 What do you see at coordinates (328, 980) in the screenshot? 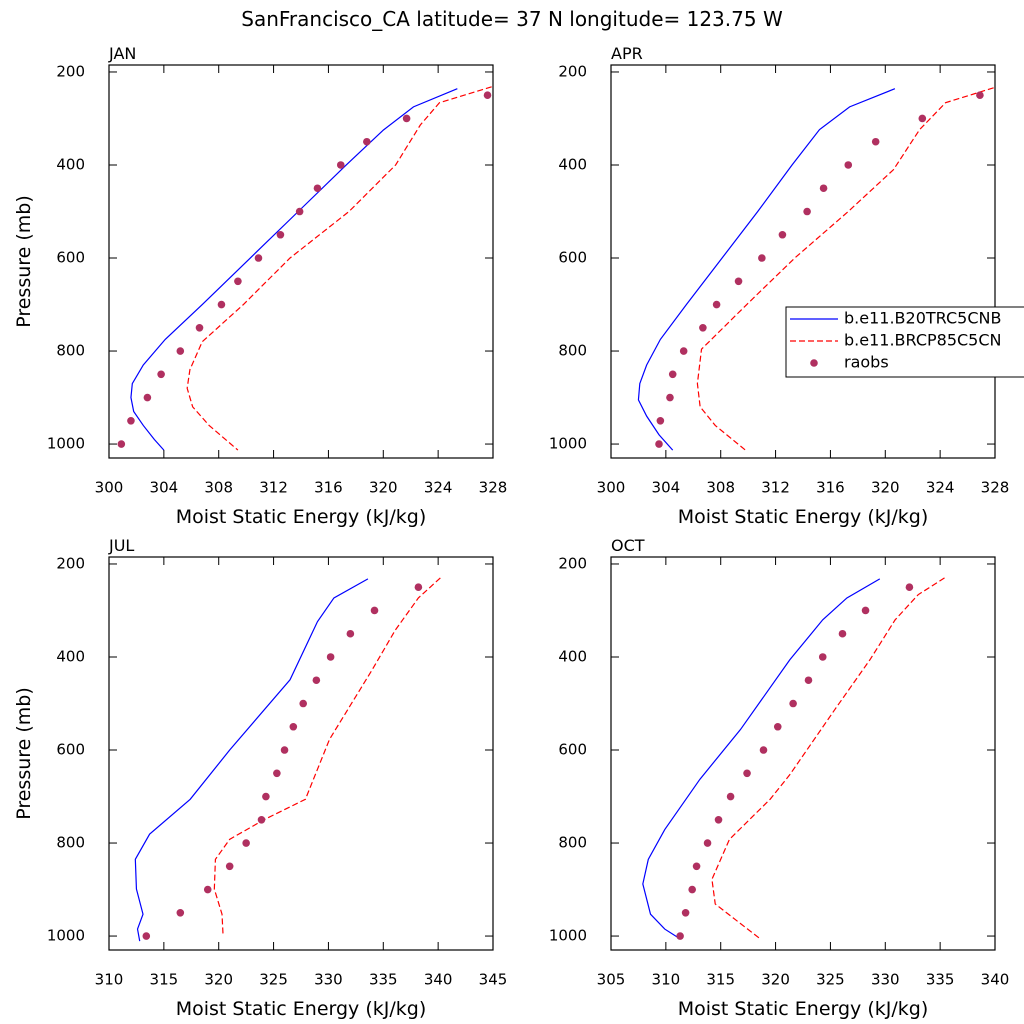
I see `x-tick-label: 330` at bounding box center [328, 980].